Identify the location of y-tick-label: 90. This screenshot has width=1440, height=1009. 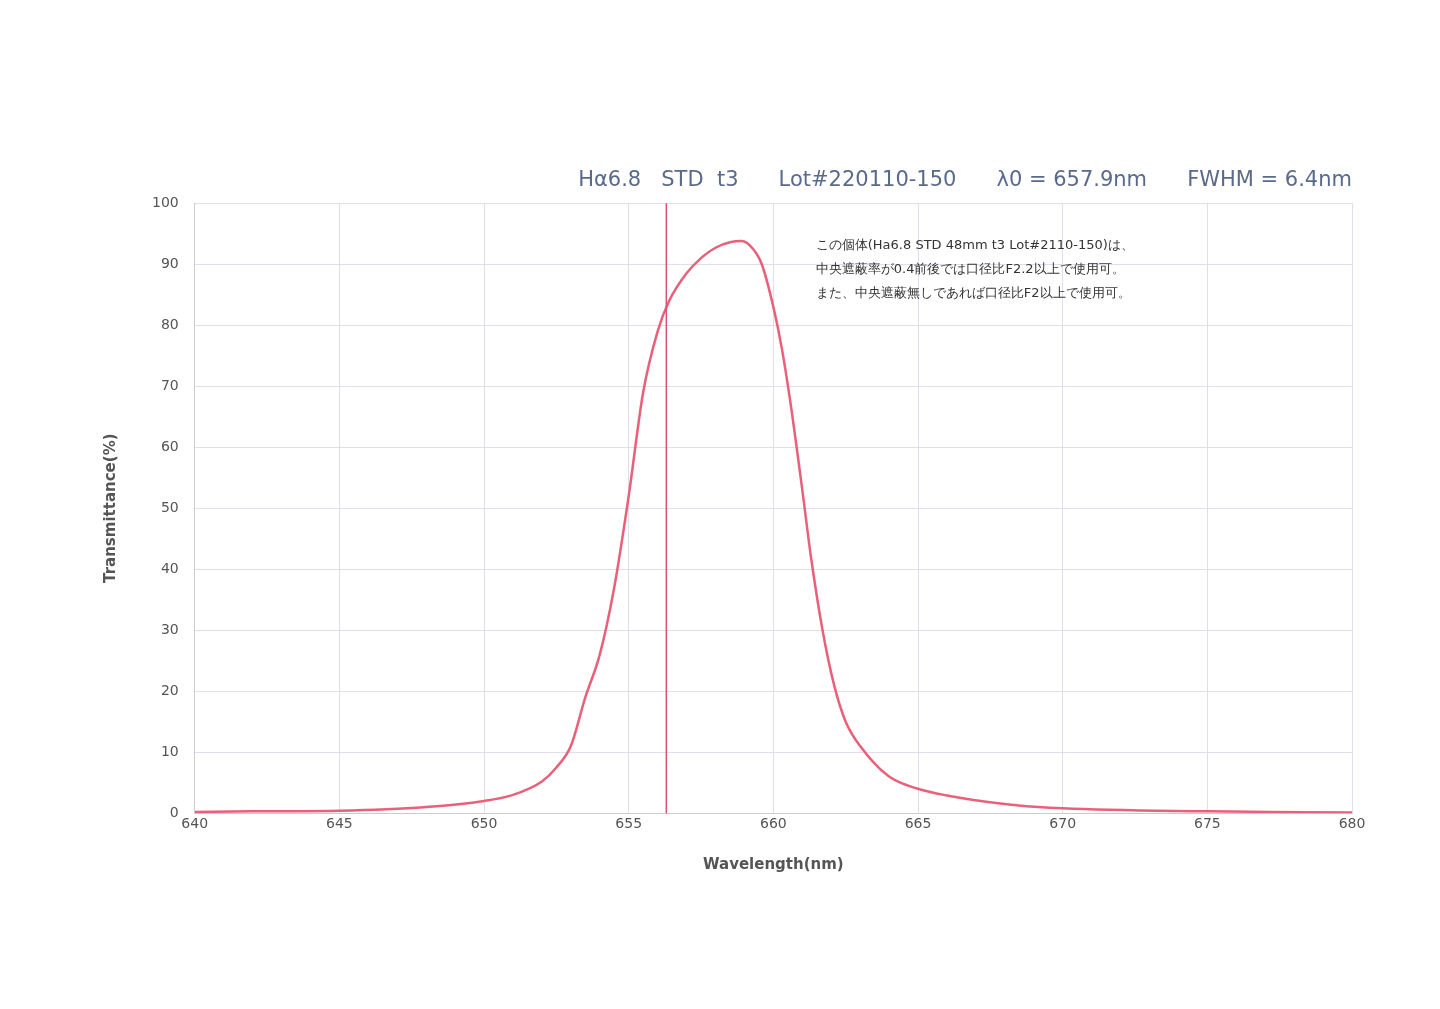
(169, 262).